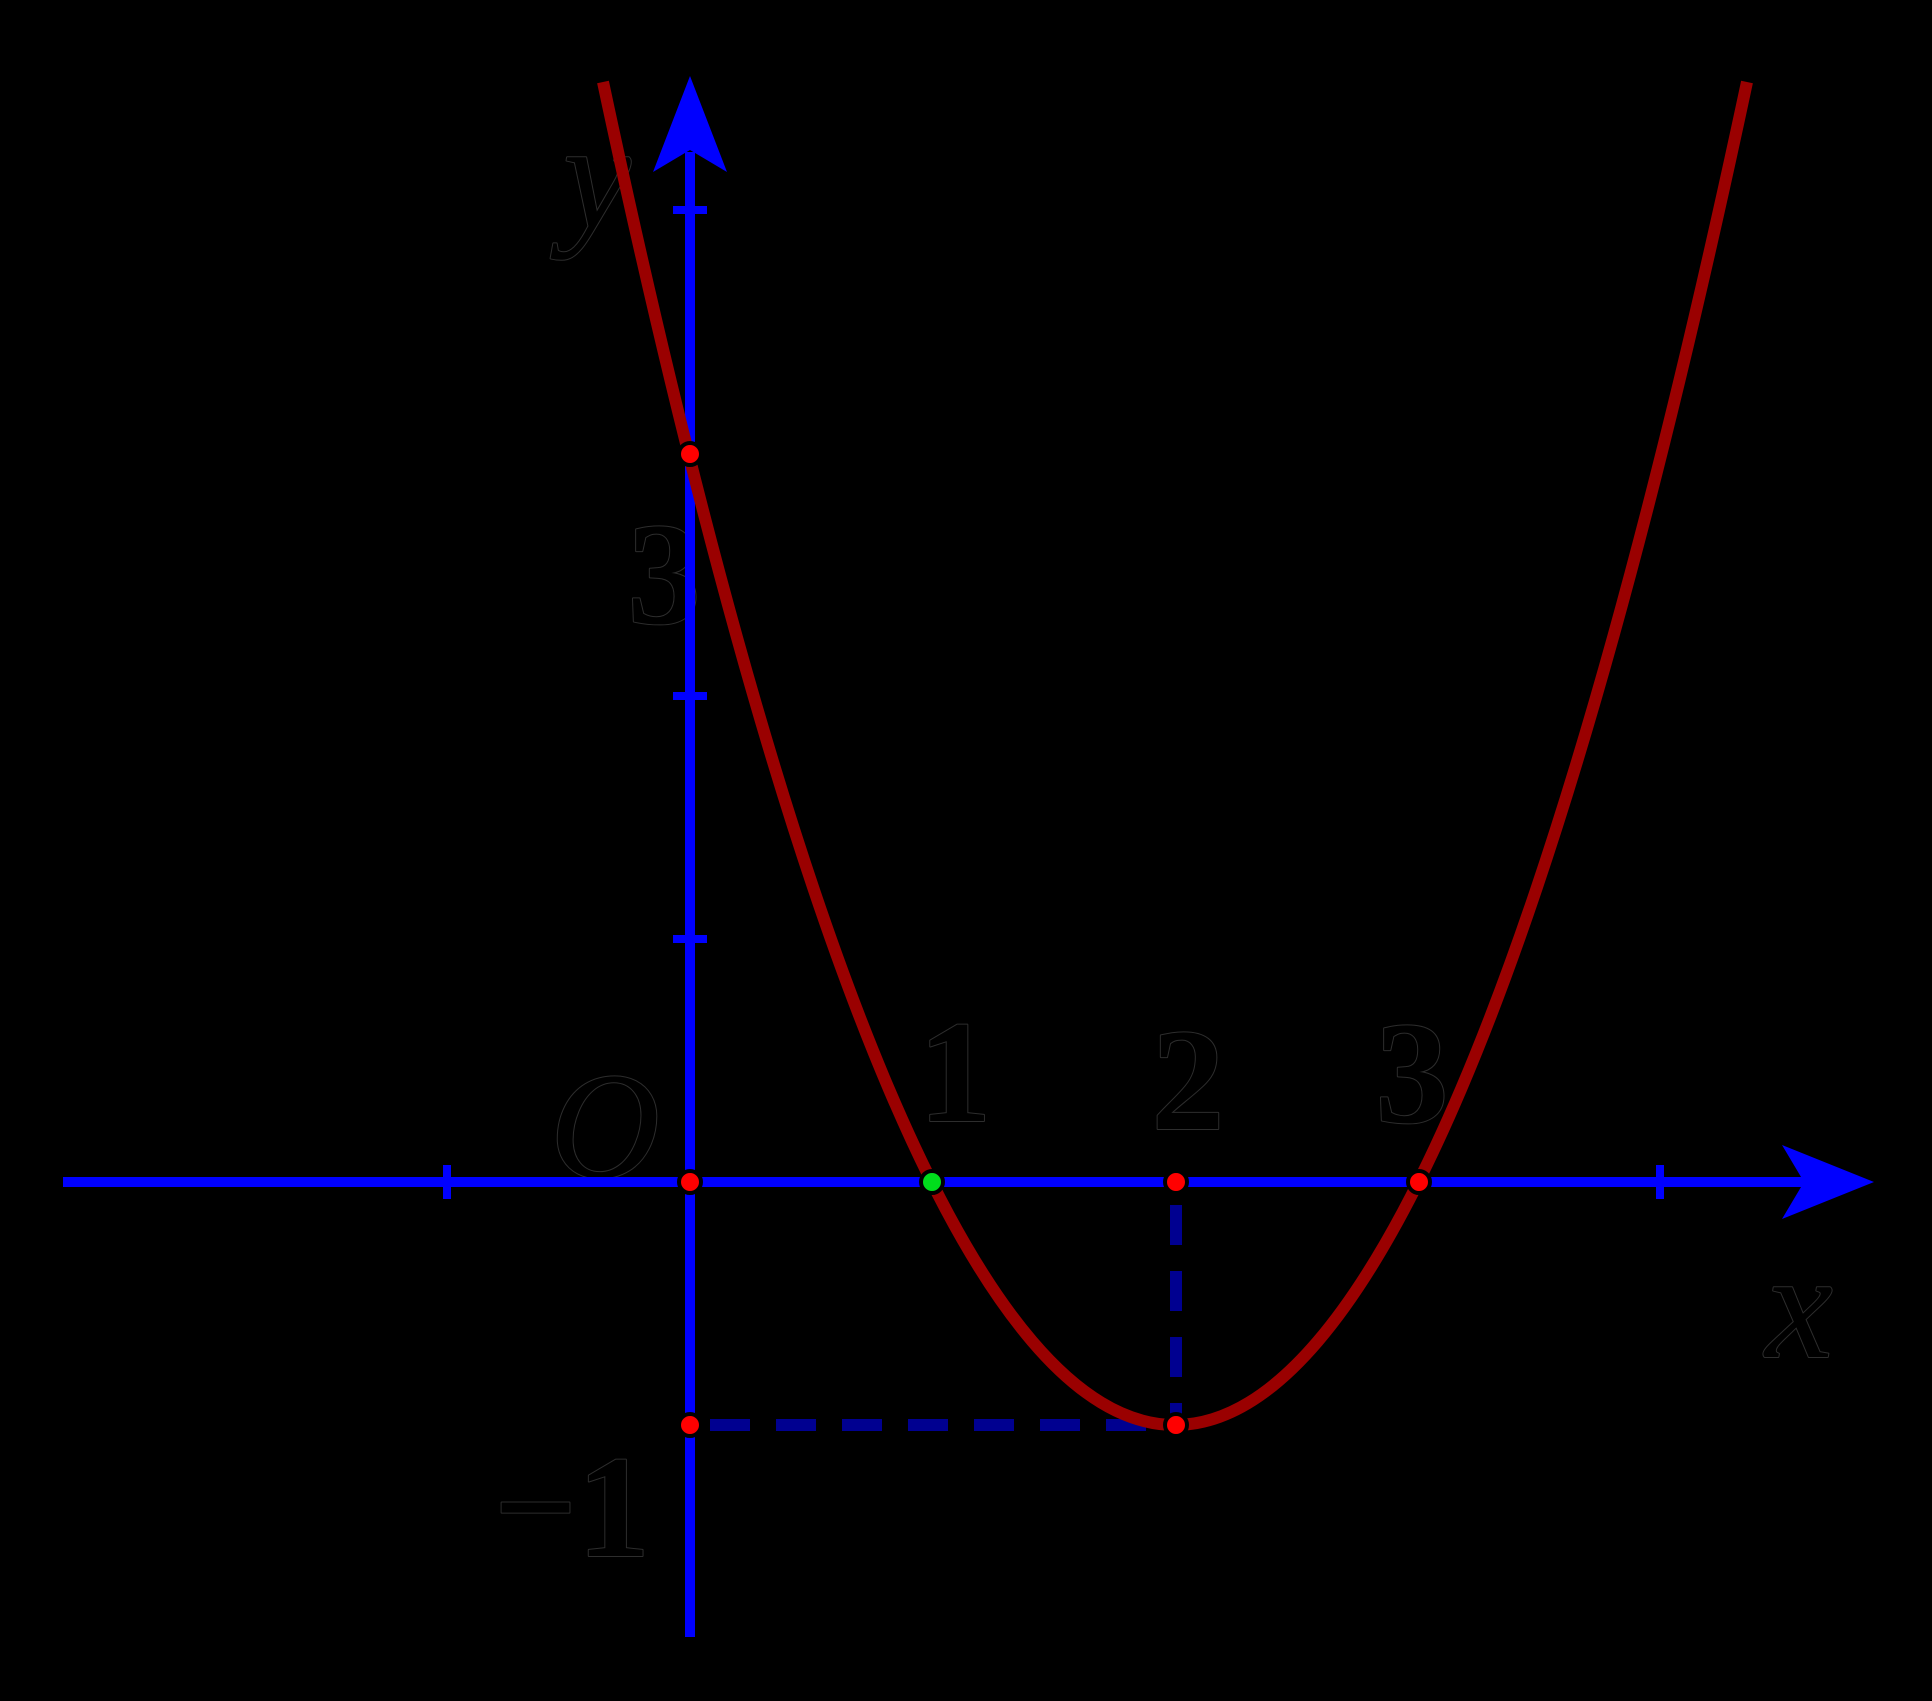 The image size is (1932, 1701). I want to click on point-vertex, so click(1176, 1425).